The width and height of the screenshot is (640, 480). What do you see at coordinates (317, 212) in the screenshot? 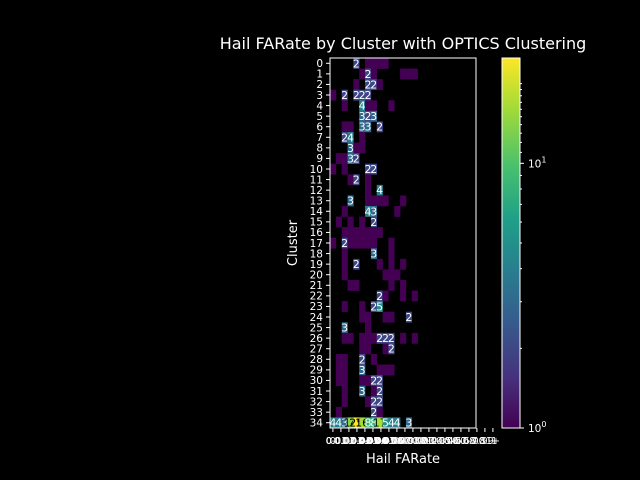
I see `y-tick-label: 14` at bounding box center [317, 212].